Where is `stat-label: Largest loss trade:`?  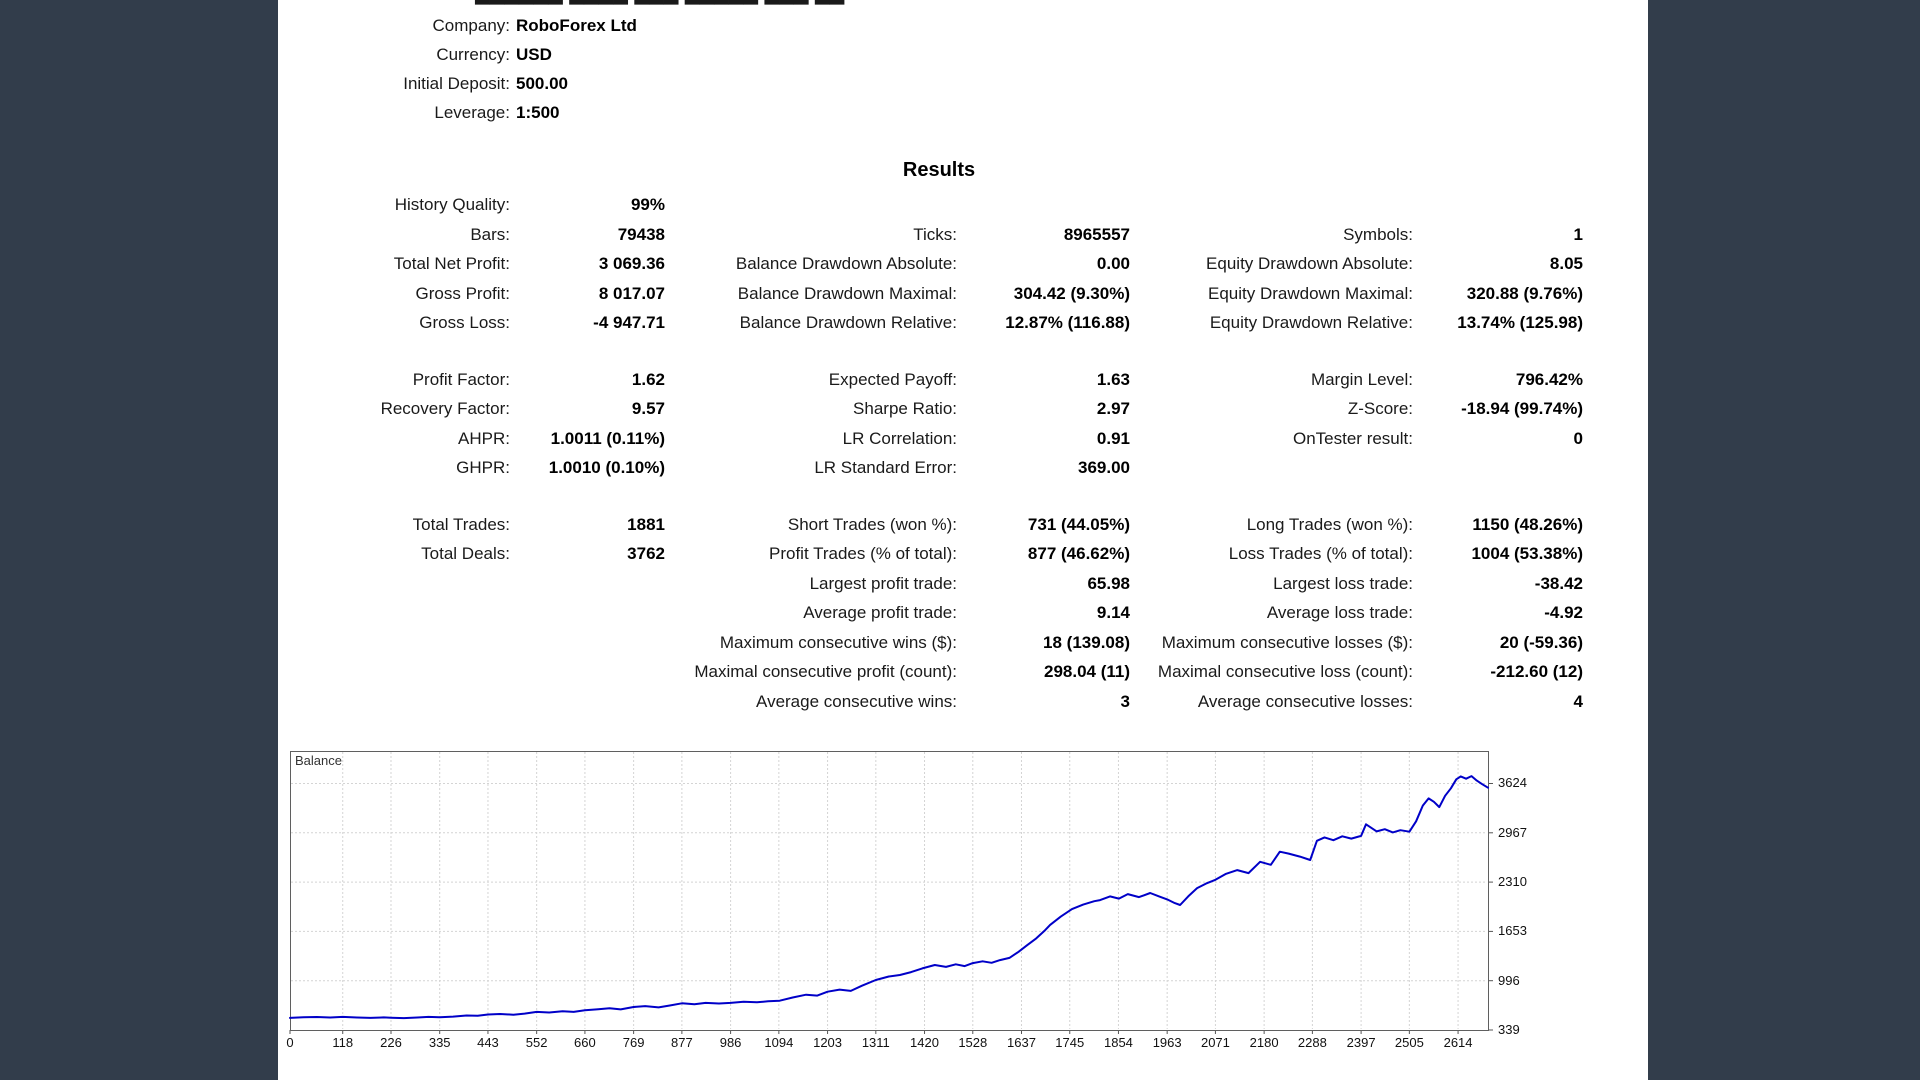
stat-label: Largest loss trade: is located at coordinates (1343, 583).